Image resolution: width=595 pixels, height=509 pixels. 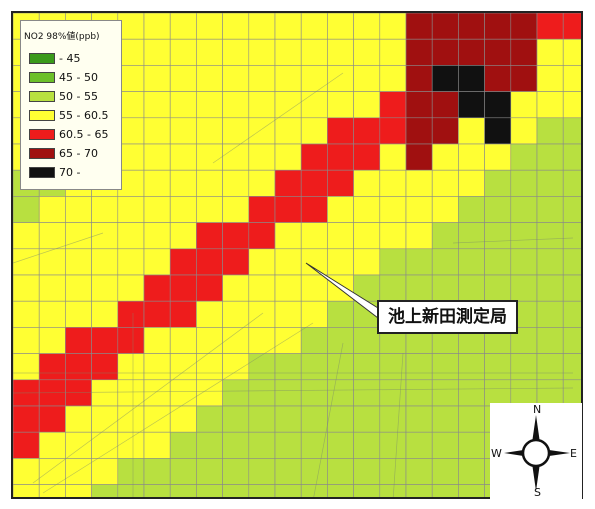 What do you see at coordinates (70, 172) in the screenshot?
I see `legend-label: 70 -` at bounding box center [70, 172].